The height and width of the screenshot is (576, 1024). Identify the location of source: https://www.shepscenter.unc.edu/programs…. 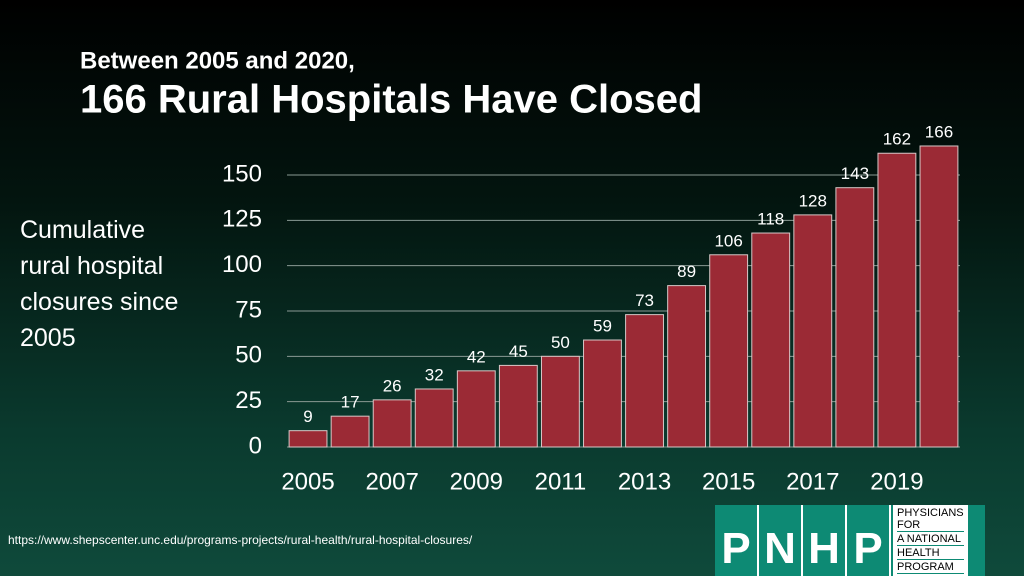
(240, 540).